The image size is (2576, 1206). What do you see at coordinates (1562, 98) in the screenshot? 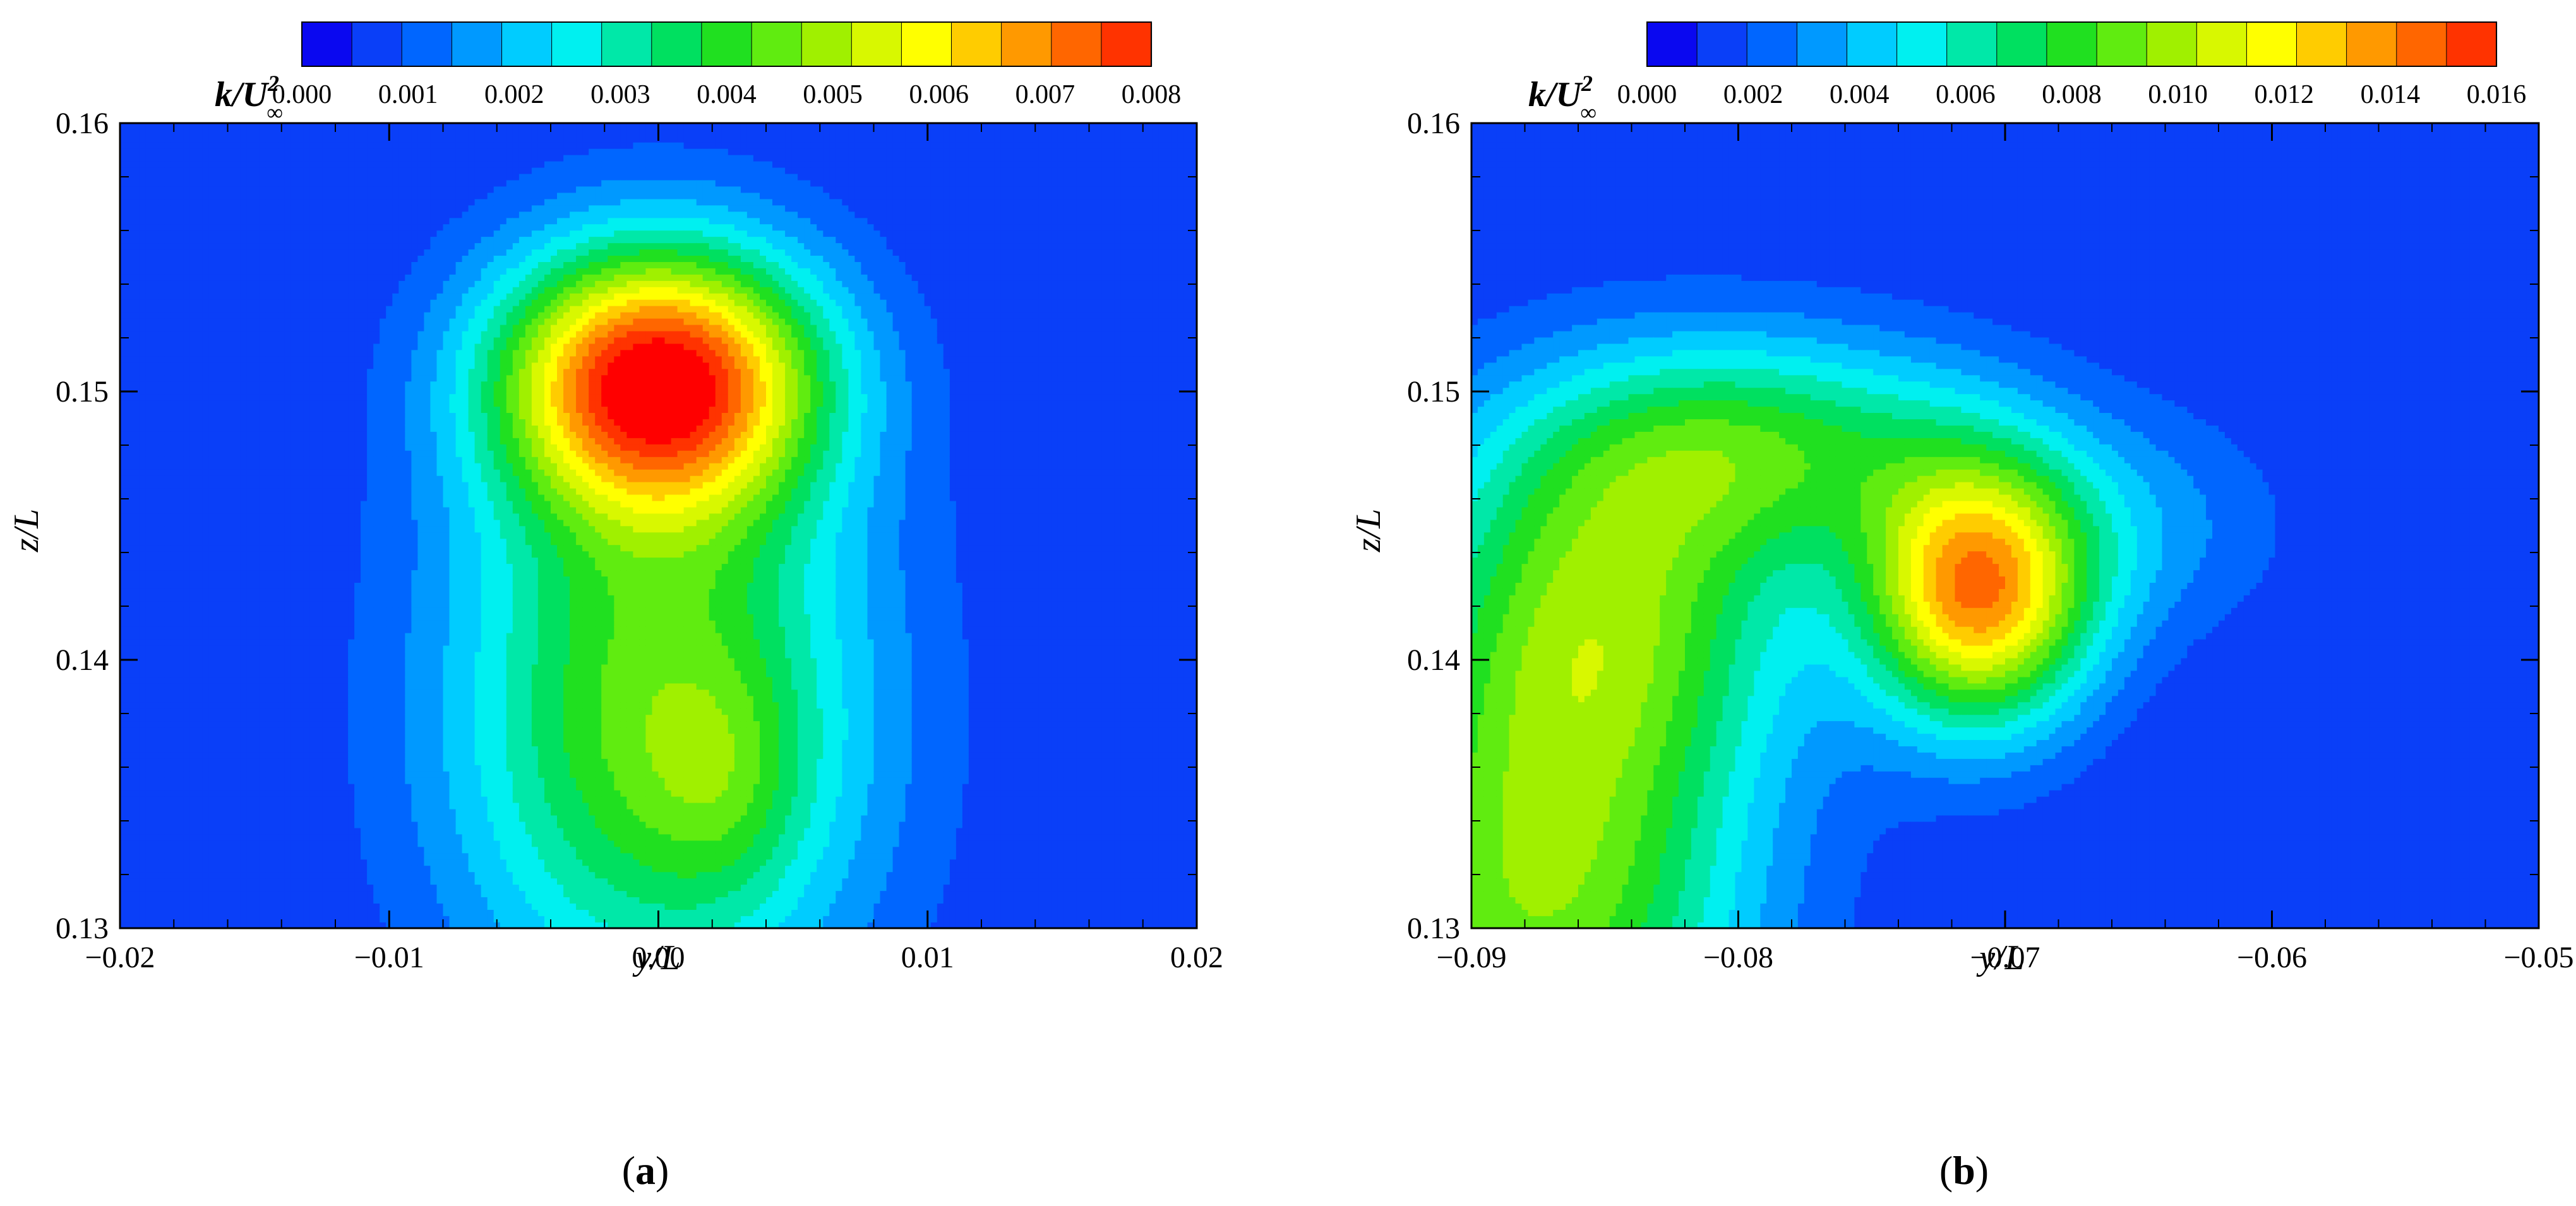
I see `colorbar-title-b: k/U2 ∞` at bounding box center [1562, 98].